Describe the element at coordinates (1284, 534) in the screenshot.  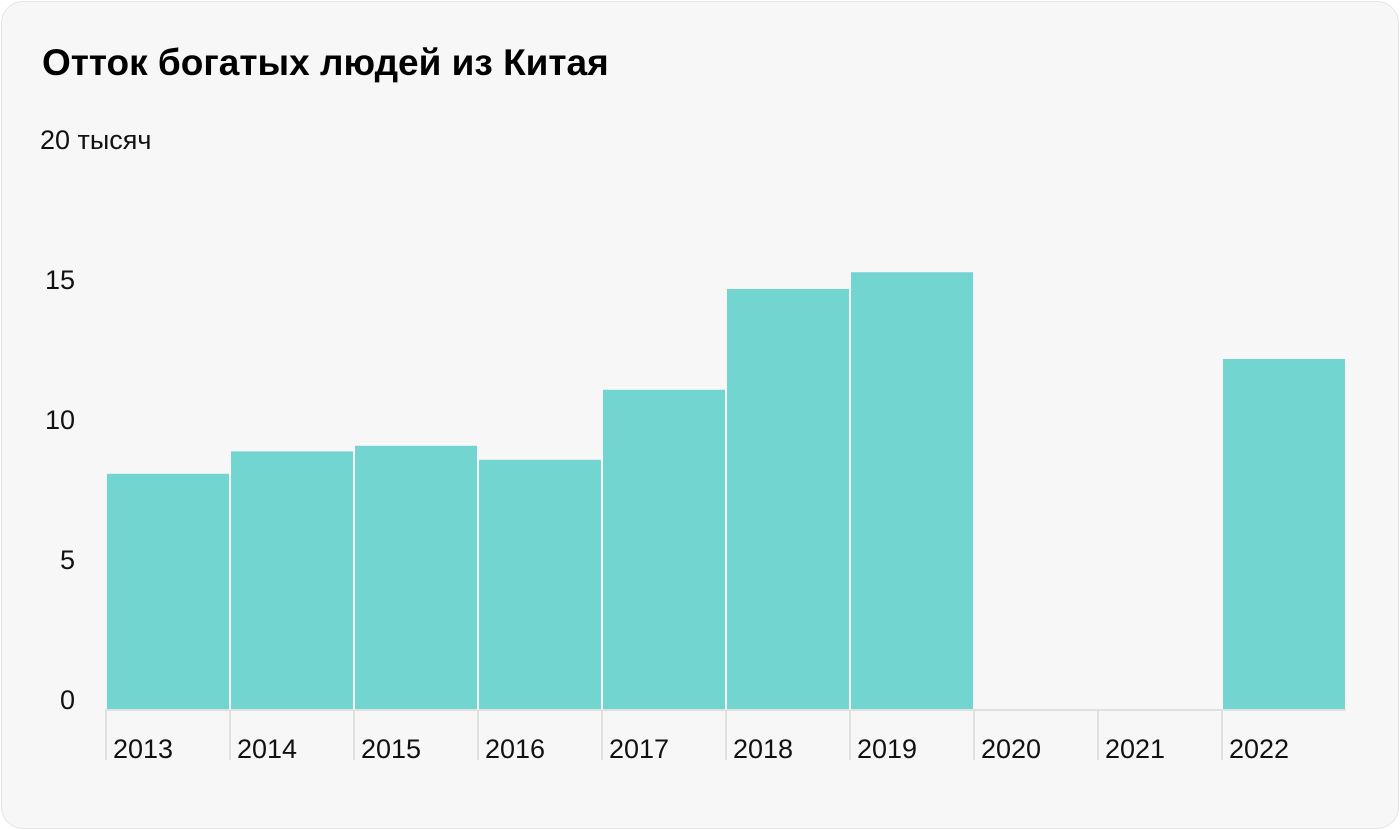
I see `bar-2022` at that location.